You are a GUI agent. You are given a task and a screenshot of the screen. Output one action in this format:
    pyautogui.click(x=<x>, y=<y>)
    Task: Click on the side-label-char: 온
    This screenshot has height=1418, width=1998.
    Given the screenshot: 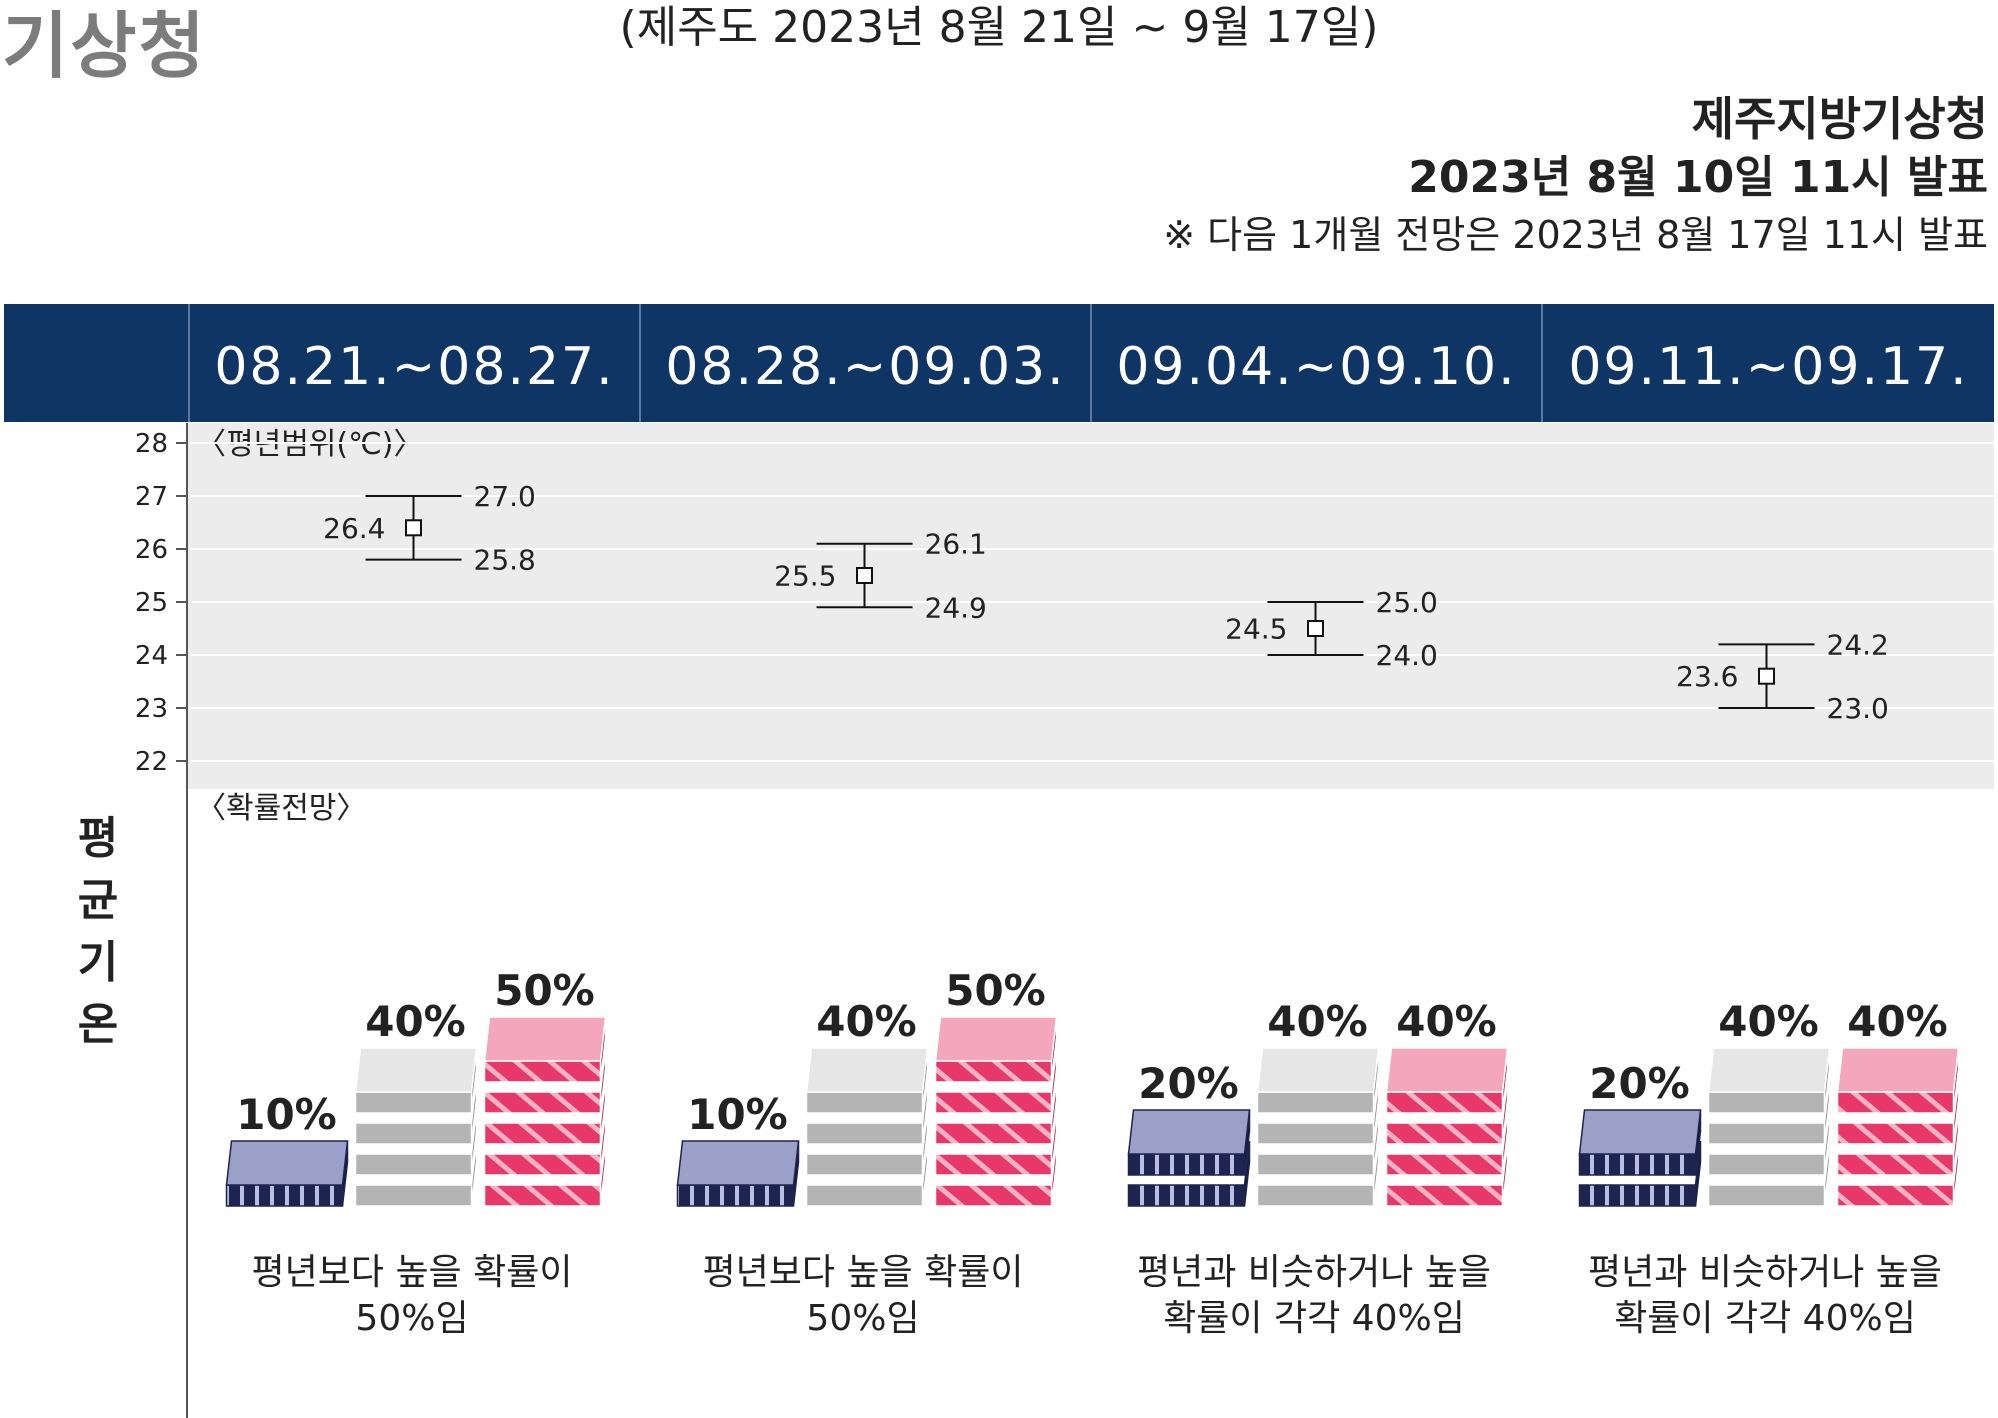 What is the action you would take?
    pyautogui.click(x=98, y=1024)
    